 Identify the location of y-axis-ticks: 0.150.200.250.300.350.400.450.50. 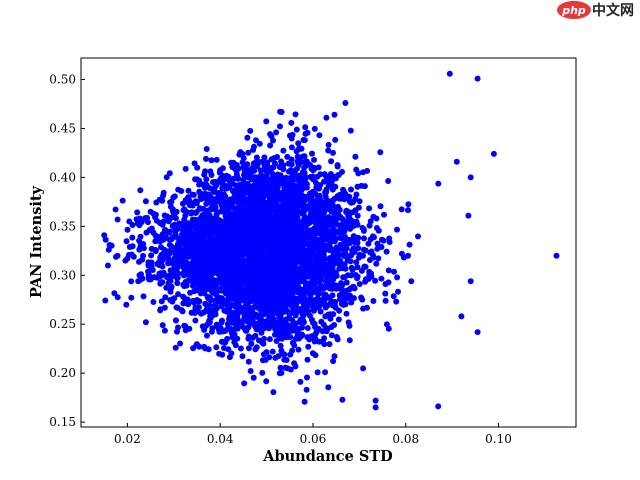
(67, 251).